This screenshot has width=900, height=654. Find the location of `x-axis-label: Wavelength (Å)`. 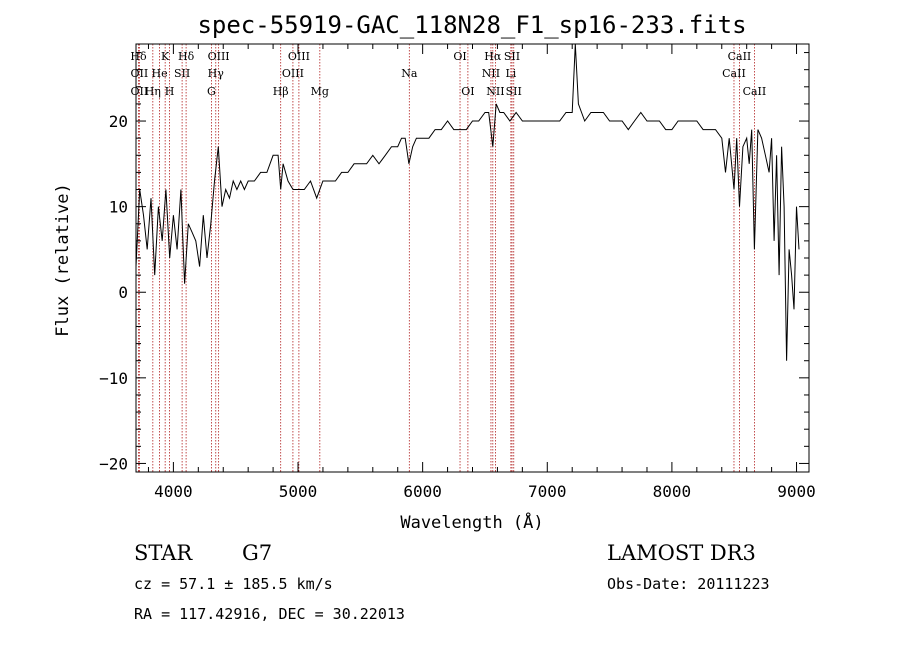

x-axis-label: Wavelength (Å) is located at coordinates (471, 522).